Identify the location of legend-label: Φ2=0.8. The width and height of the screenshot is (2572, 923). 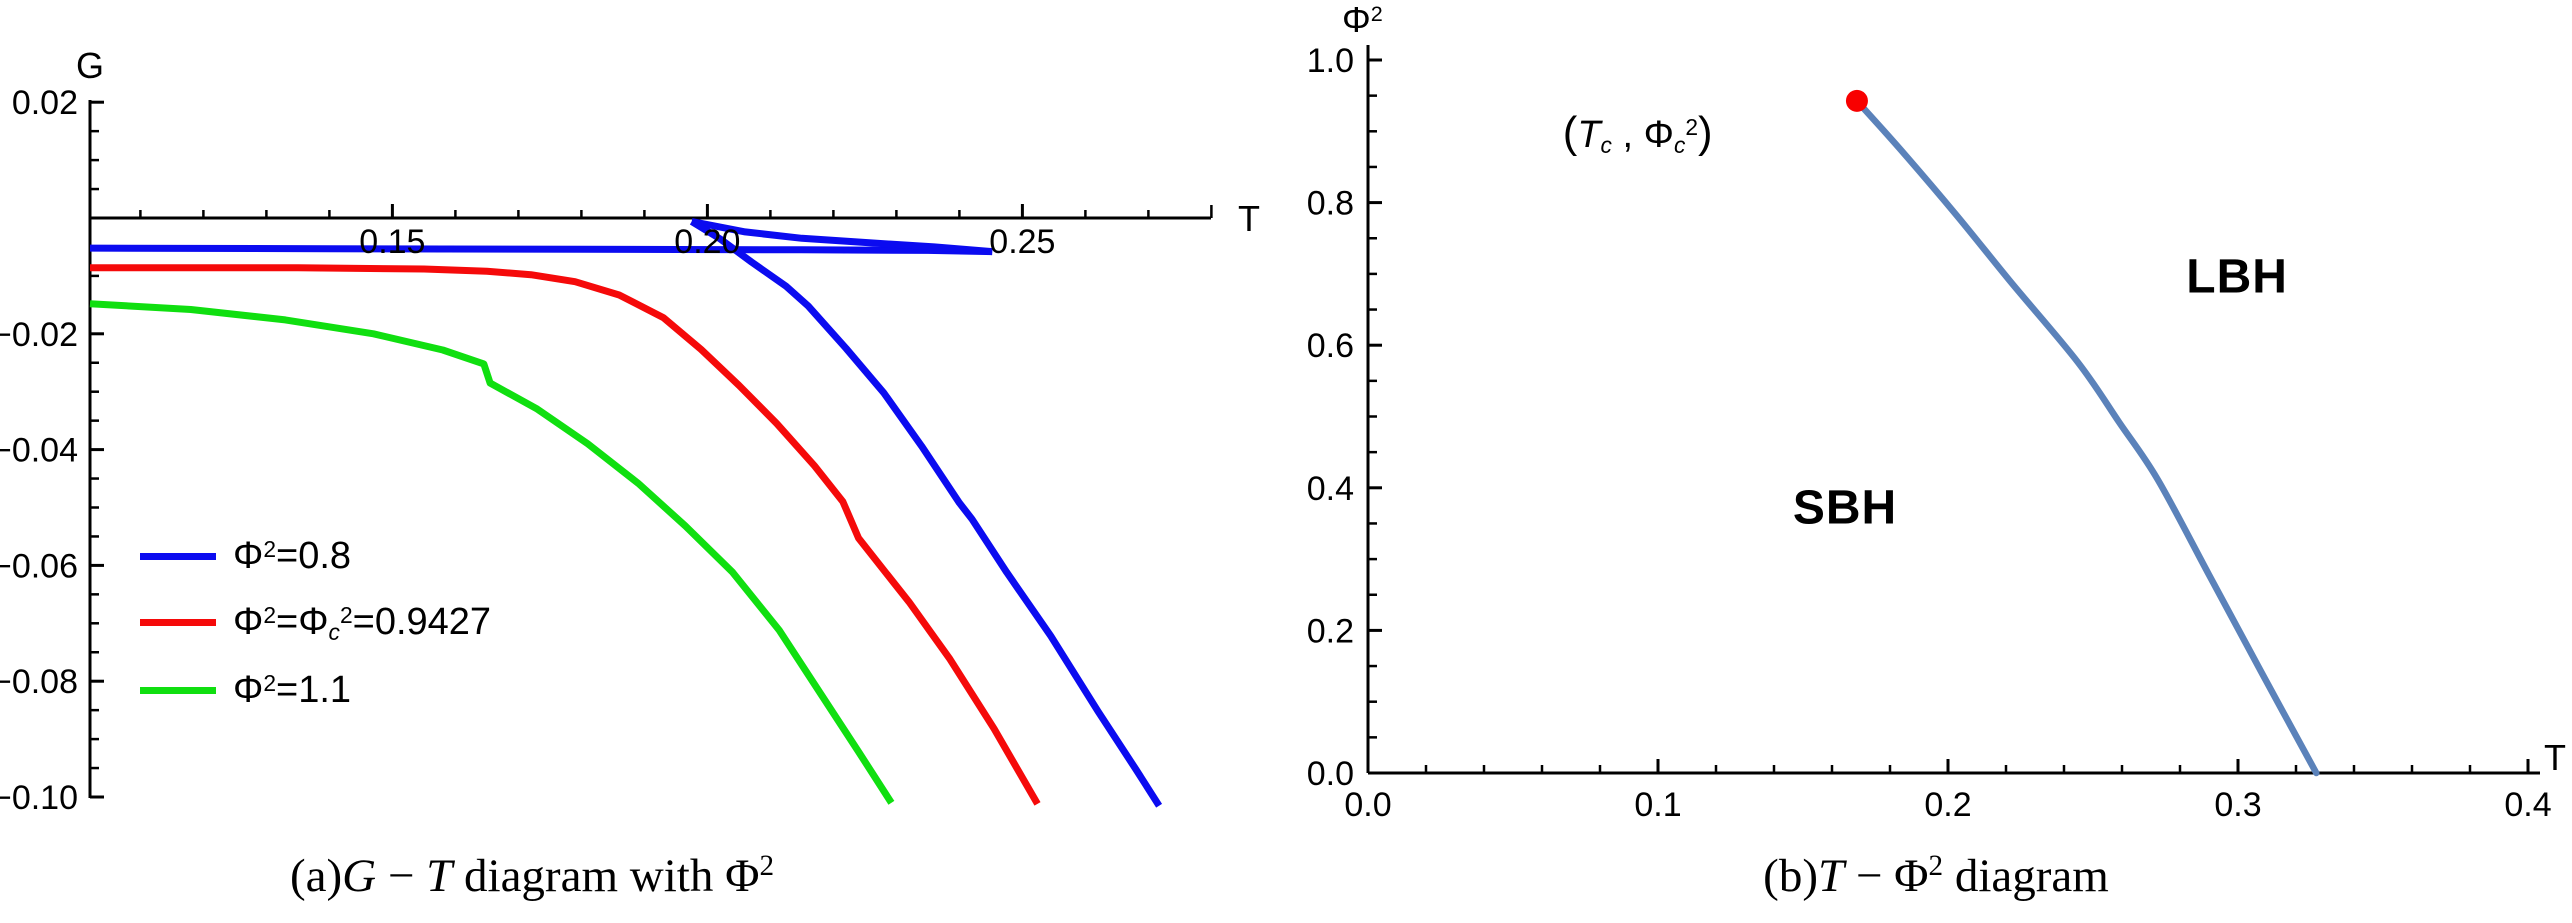
(292, 556).